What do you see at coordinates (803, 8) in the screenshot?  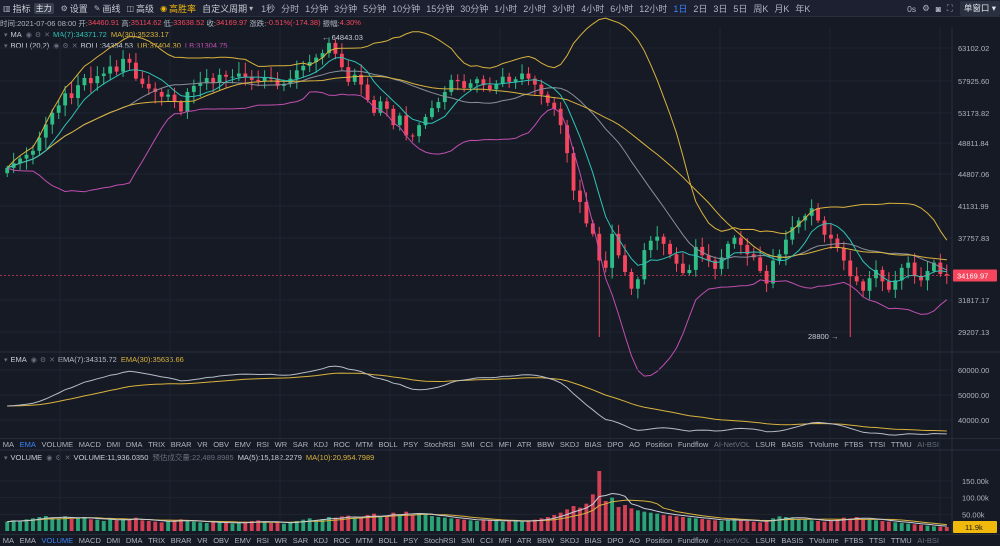 I see `interval-tab: 年K` at bounding box center [803, 8].